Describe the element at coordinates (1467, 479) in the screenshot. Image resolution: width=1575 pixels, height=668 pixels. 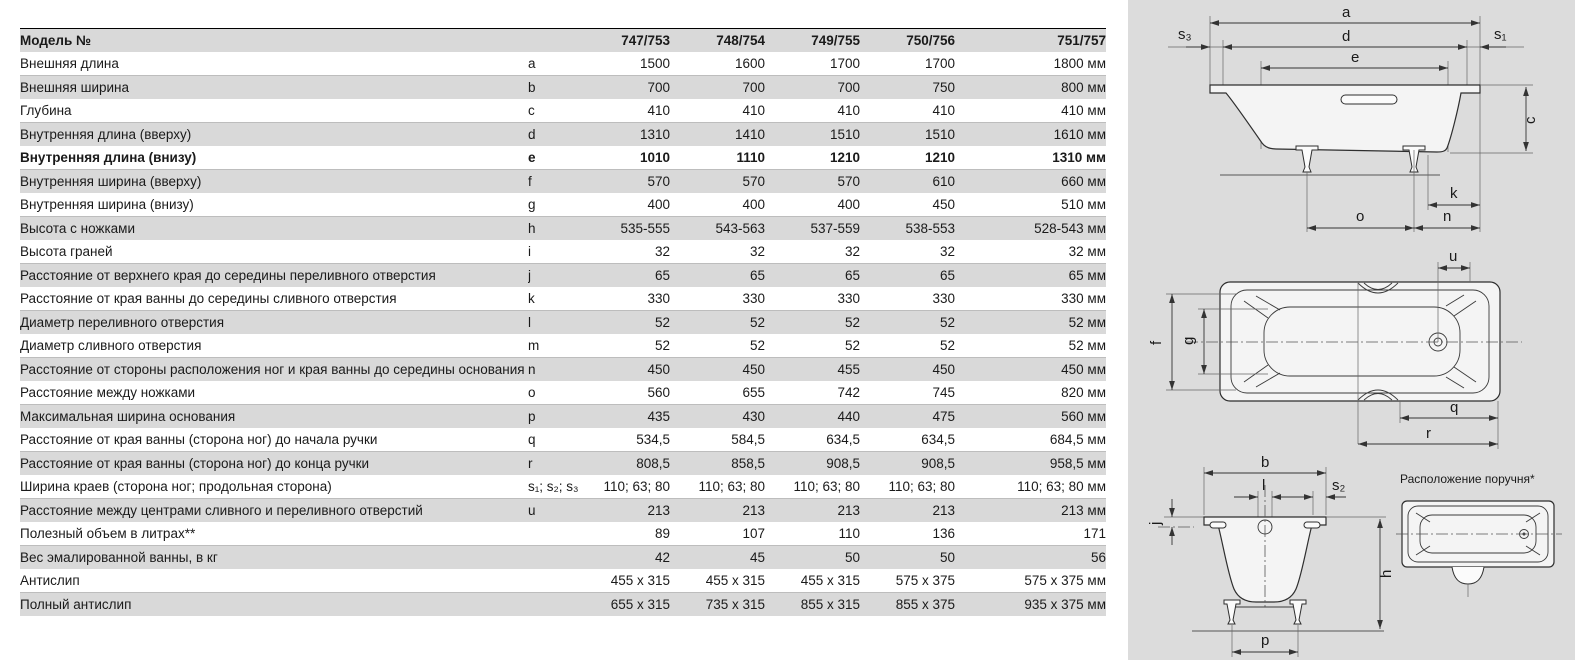
I see `handle-location-caption: Расположение поручня*` at that location.